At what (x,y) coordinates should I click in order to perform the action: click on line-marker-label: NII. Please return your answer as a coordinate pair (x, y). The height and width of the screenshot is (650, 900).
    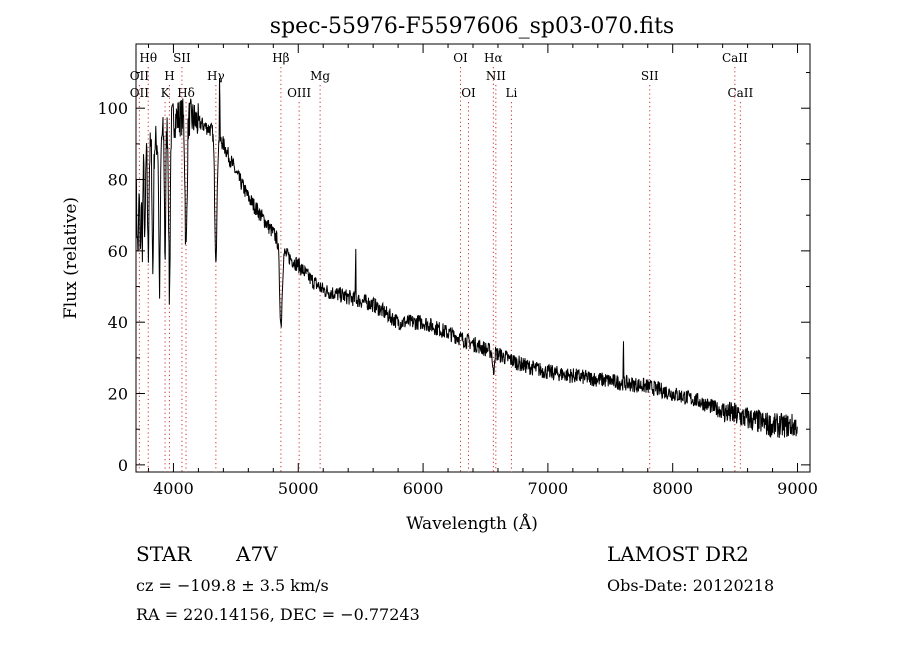
    Looking at the image, I should click on (496, 76).